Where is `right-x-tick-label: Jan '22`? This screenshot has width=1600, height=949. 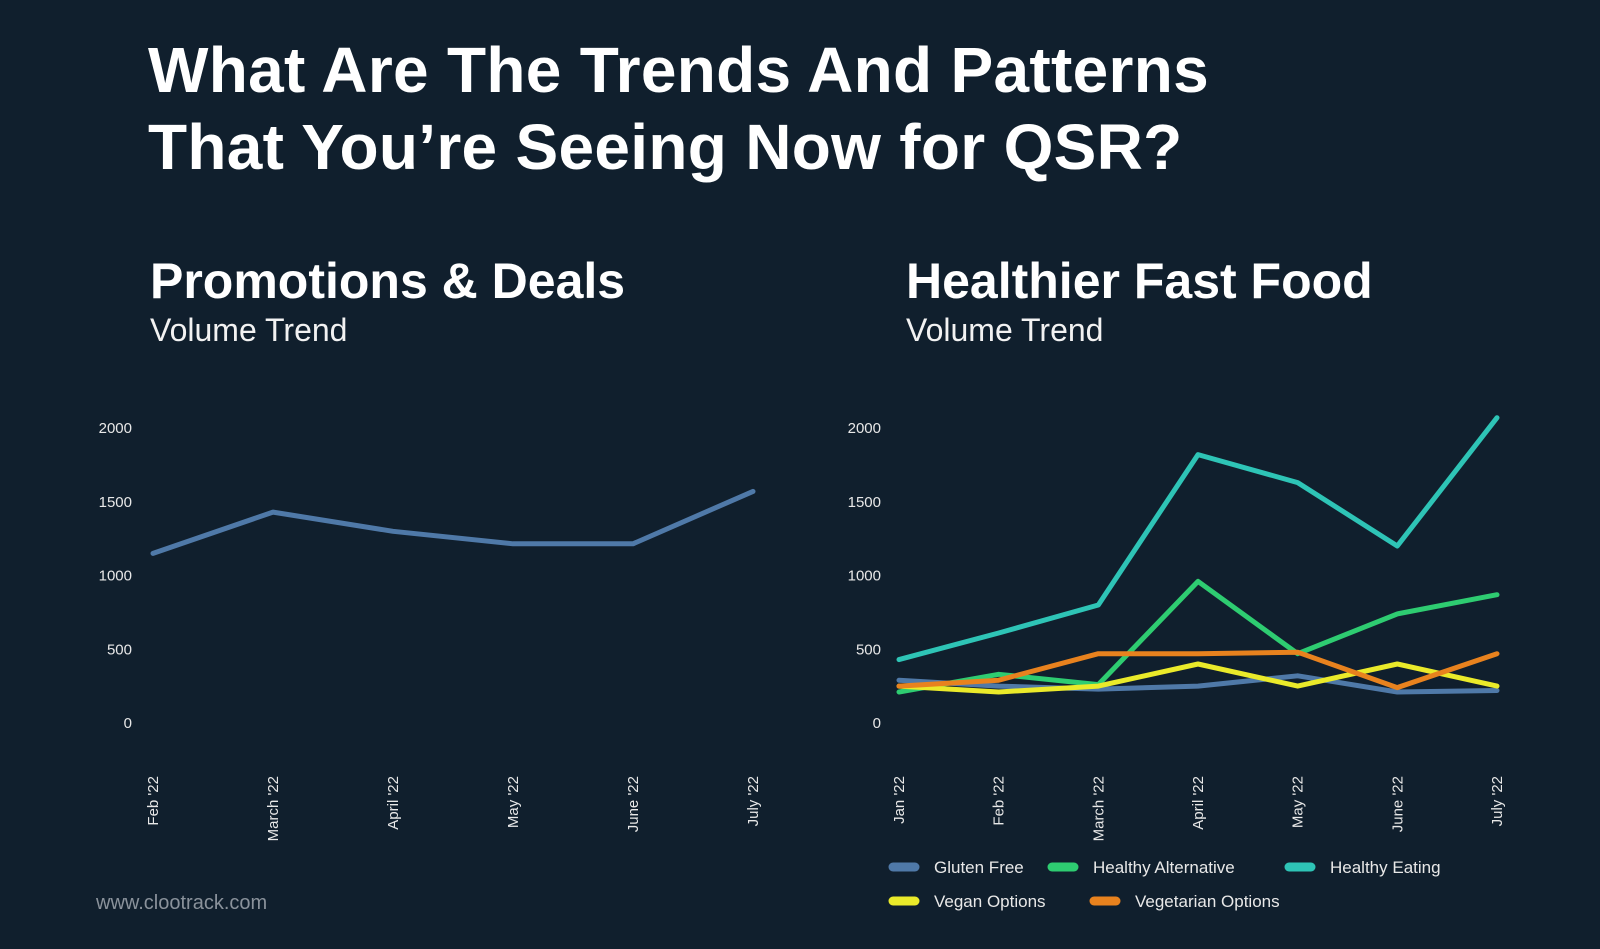 right-x-tick-label: Jan '22 is located at coordinates (899, 800).